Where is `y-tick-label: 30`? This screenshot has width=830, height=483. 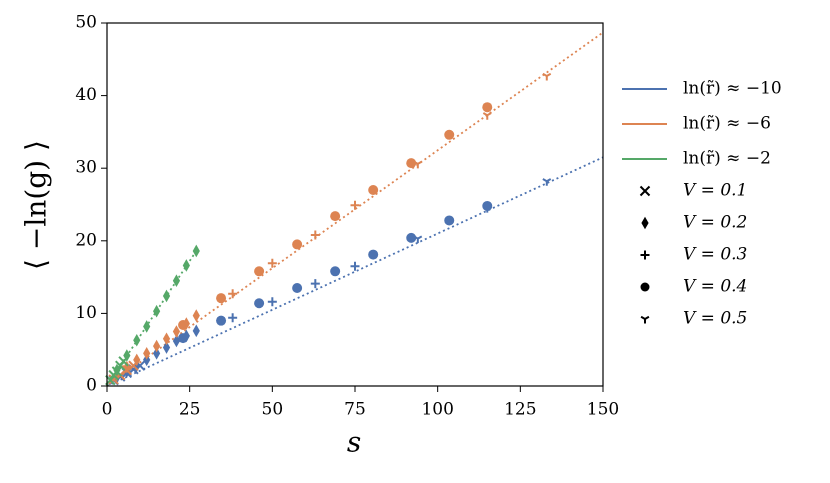 y-tick-label: 30 is located at coordinates (86, 168).